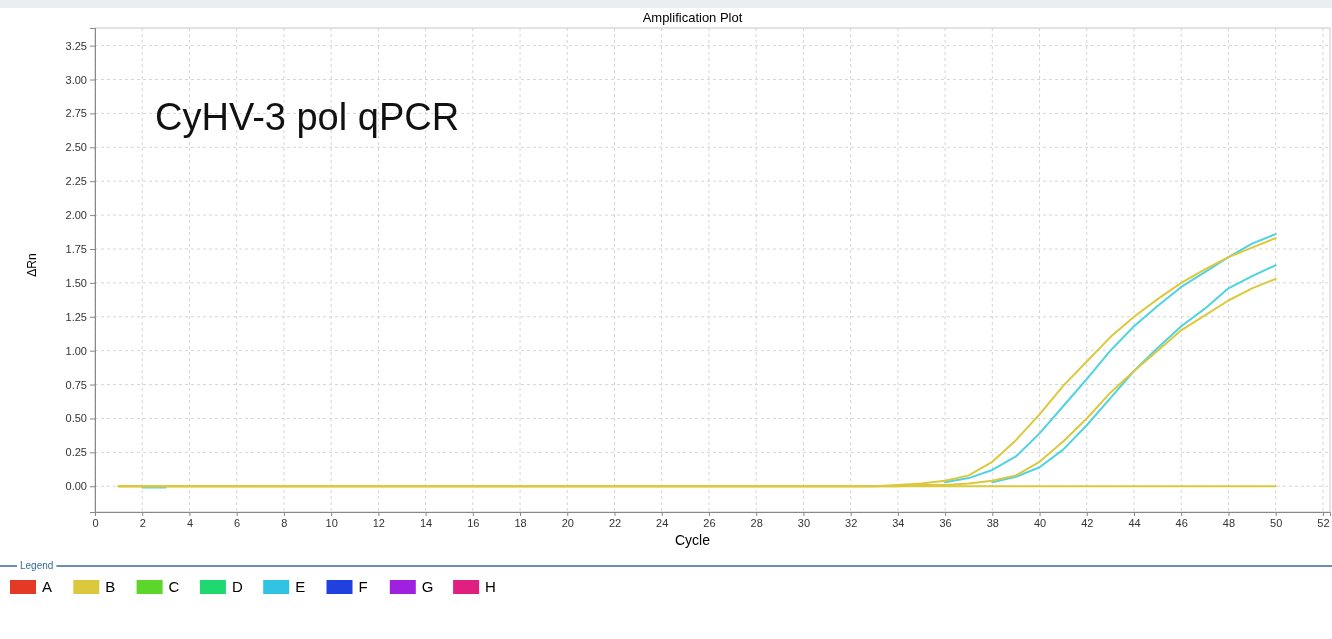  I want to click on legend-label: F, so click(363, 586).